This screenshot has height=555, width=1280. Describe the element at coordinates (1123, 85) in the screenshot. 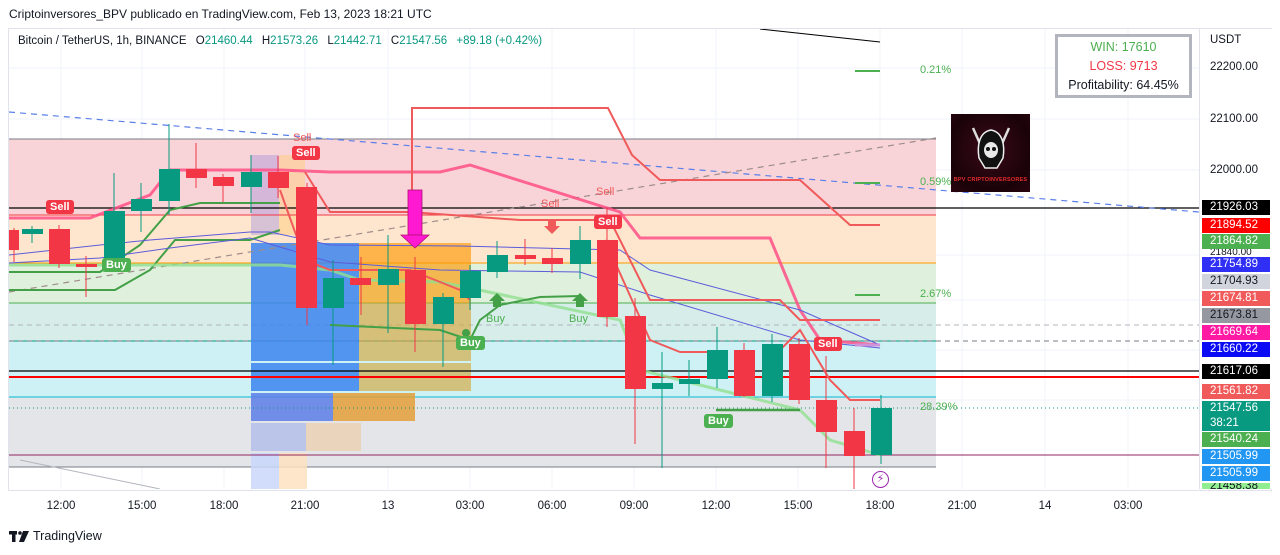

I see `profitability: Profitability: 64.45%` at that location.